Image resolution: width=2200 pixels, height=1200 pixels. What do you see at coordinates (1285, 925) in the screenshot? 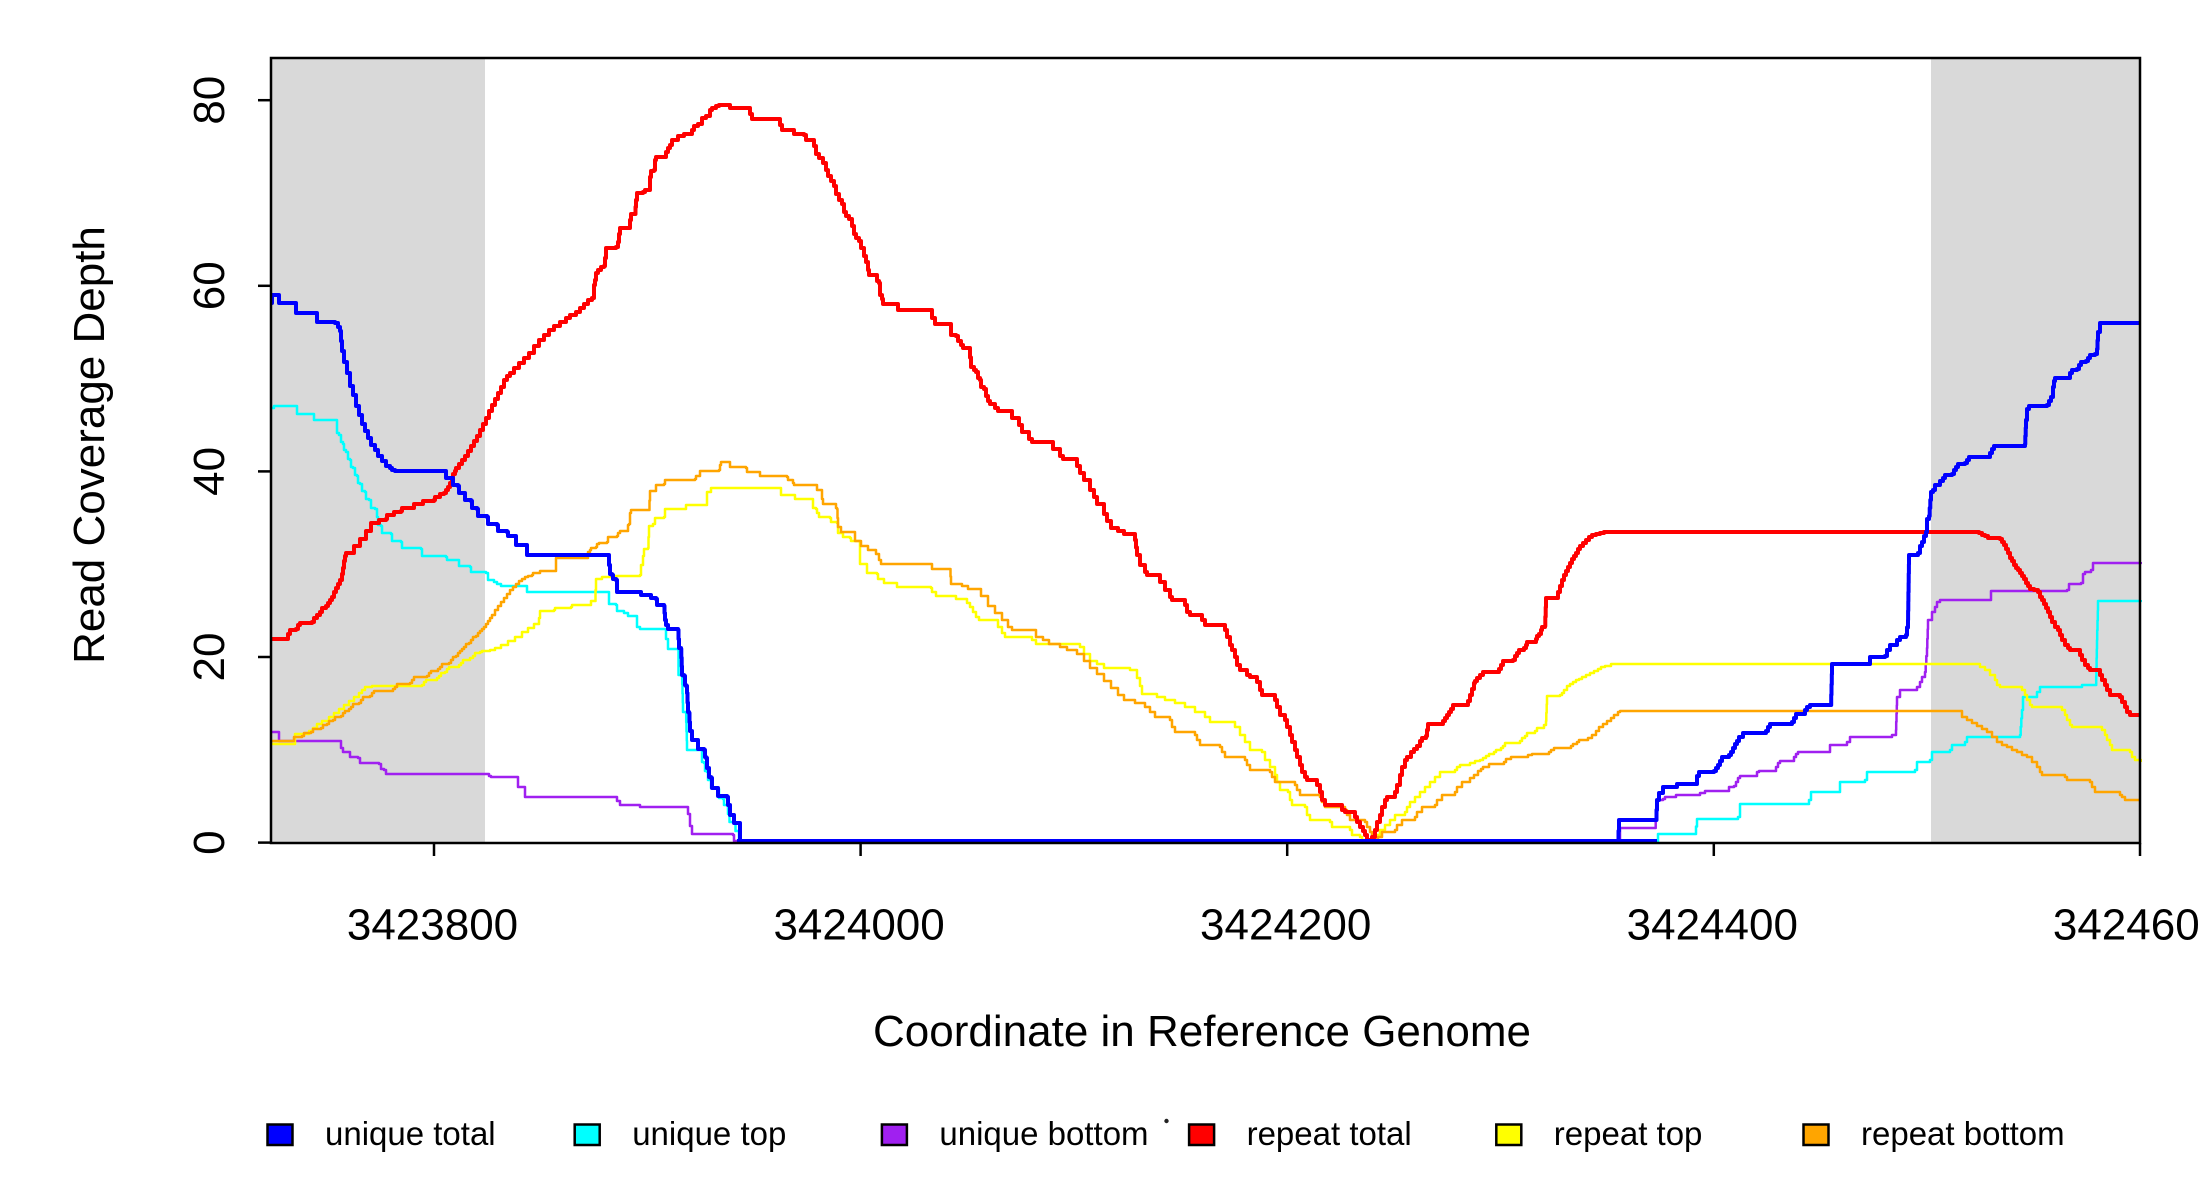
I see `svg-text: 3424200` at bounding box center [1285, 925].